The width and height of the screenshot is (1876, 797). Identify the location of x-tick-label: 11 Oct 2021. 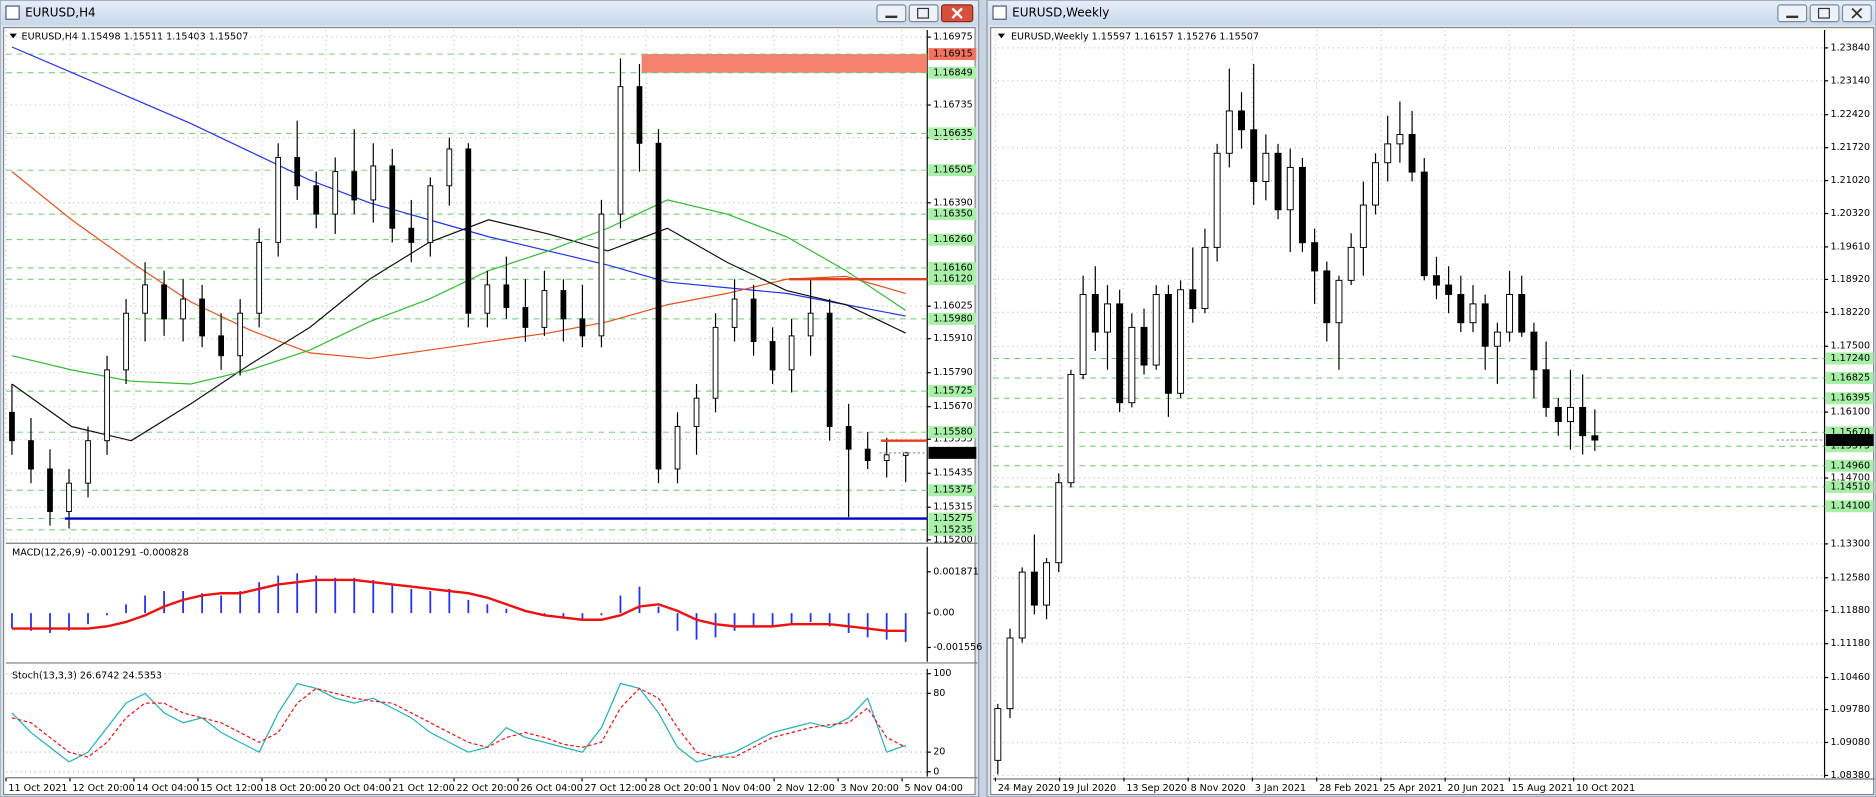
(37, 788).